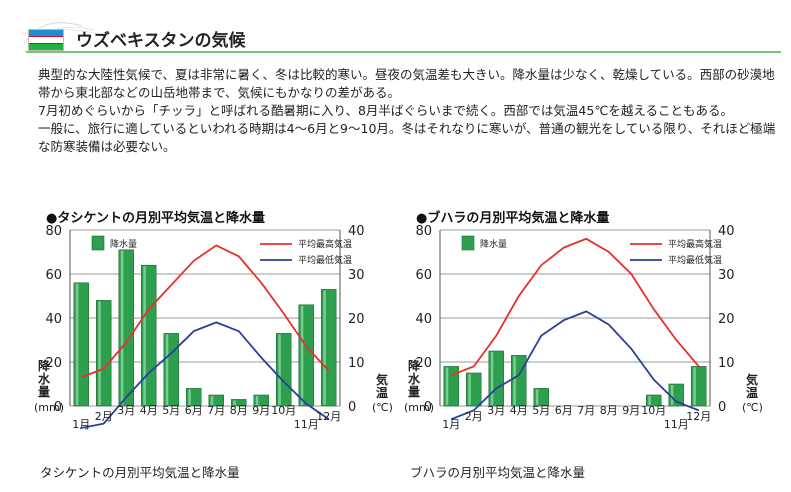 This screenshot has height=492, width=791. What do you see at coordinates (402, 36) in the screenshot?
I see `section-header: ウズベキスタンの気候` at bounding box center [402, 36].